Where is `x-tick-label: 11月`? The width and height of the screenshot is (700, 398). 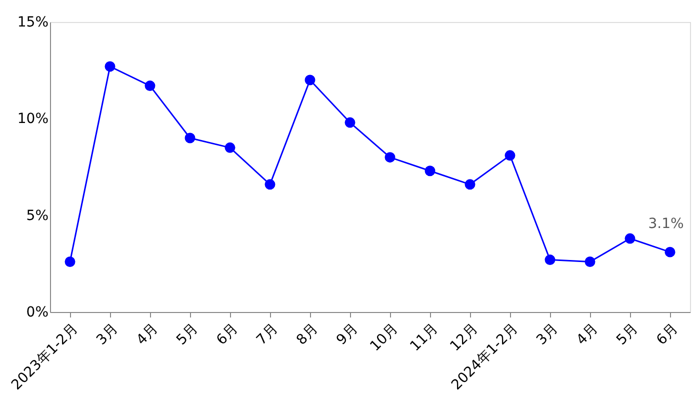
x-tick-label: 11月 is located at coordinates (424, 337).